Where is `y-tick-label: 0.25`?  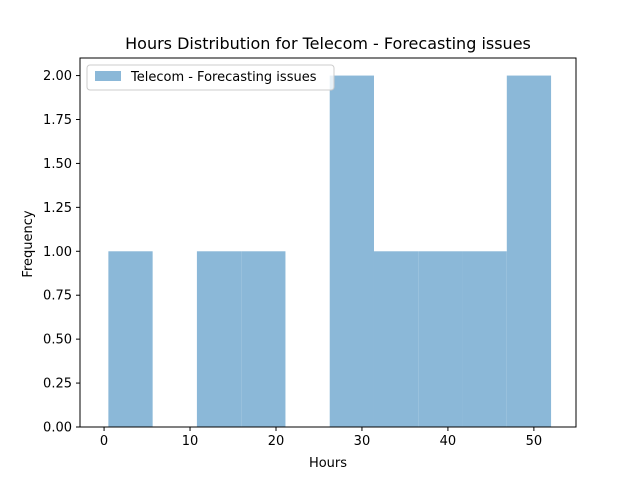 y-tick-label: 0.25 is located at coordinates (57, 384).